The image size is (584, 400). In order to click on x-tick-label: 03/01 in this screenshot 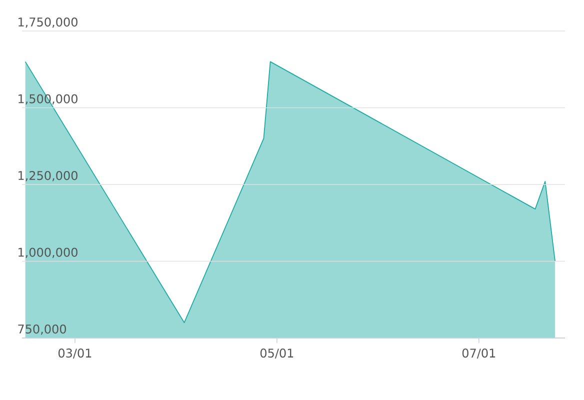, I will do `click(75, 353)`.